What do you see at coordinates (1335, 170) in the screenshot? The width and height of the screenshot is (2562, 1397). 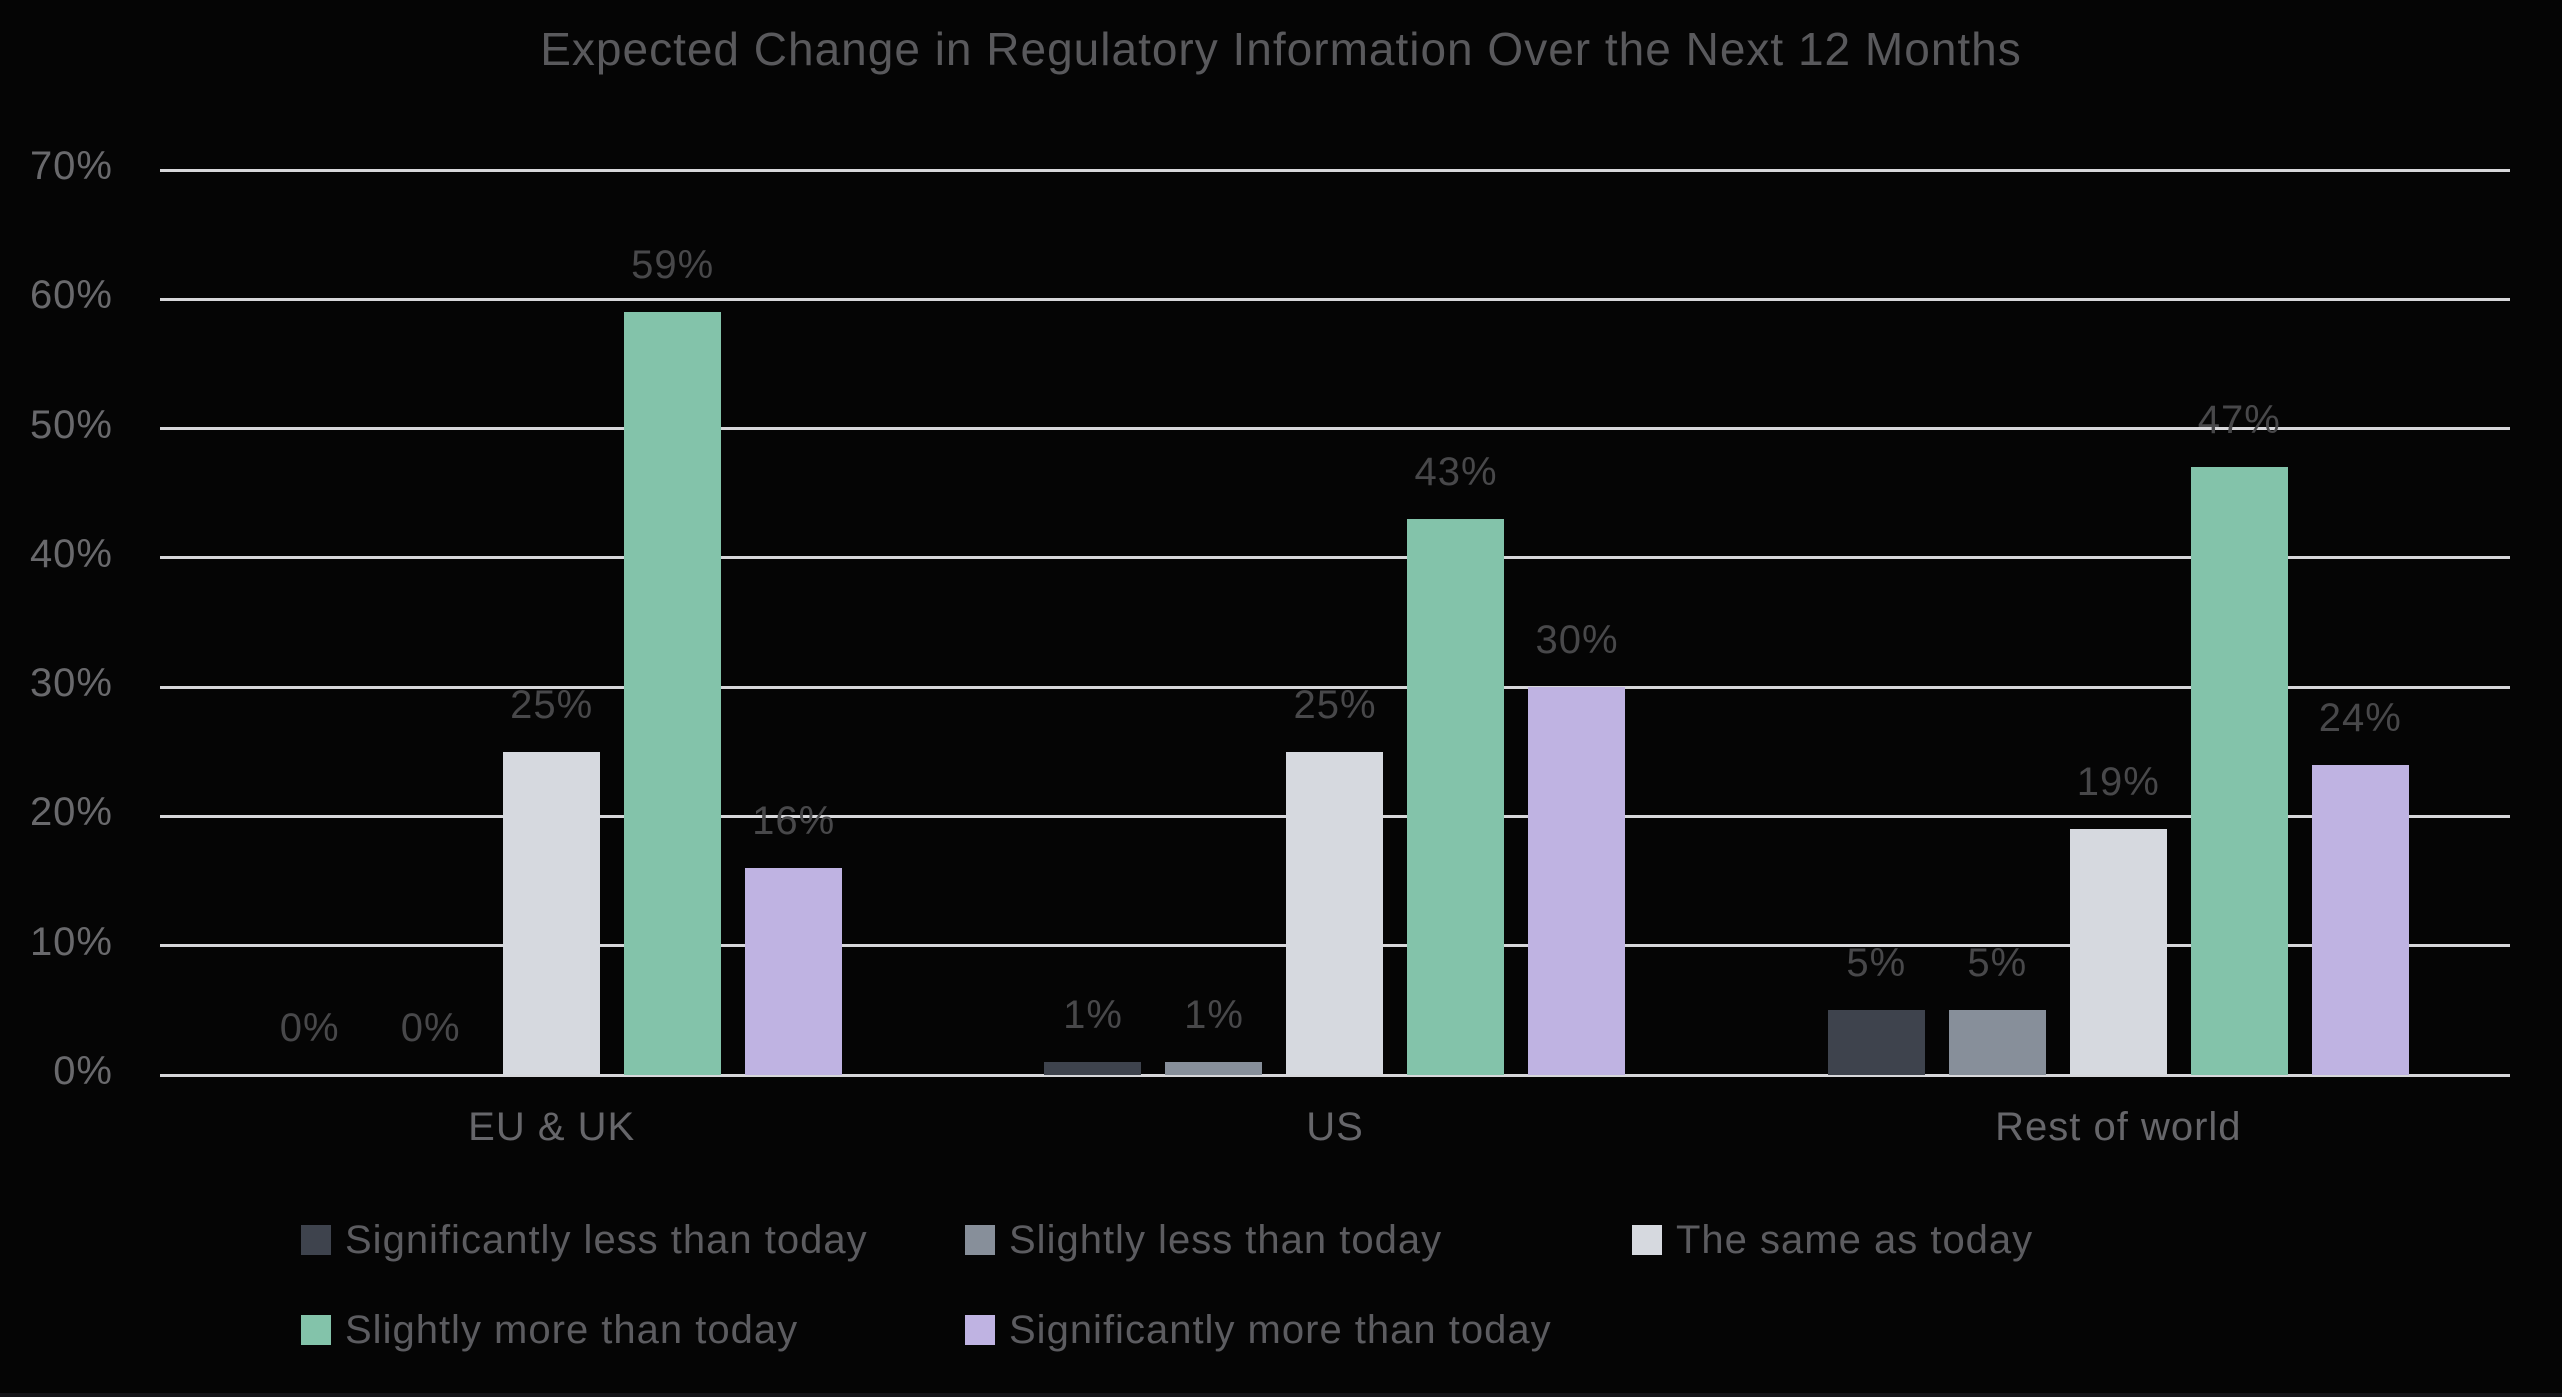 I see `gridline-70%` at bounding box center [1335, 170].